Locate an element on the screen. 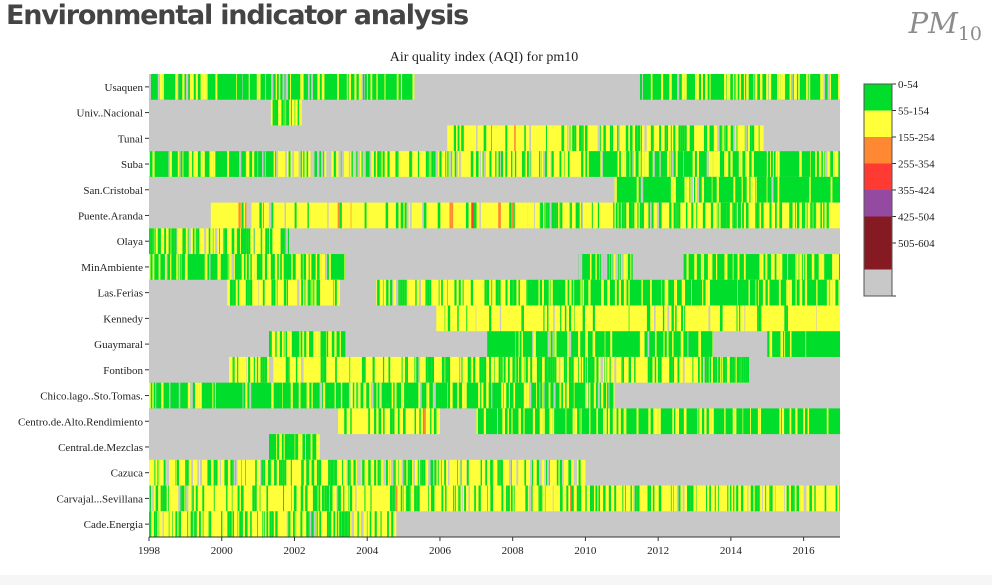 Image resolution: width=992 pixels, height=585 pixels. heatmap-row is located at coordinates (494, 87).